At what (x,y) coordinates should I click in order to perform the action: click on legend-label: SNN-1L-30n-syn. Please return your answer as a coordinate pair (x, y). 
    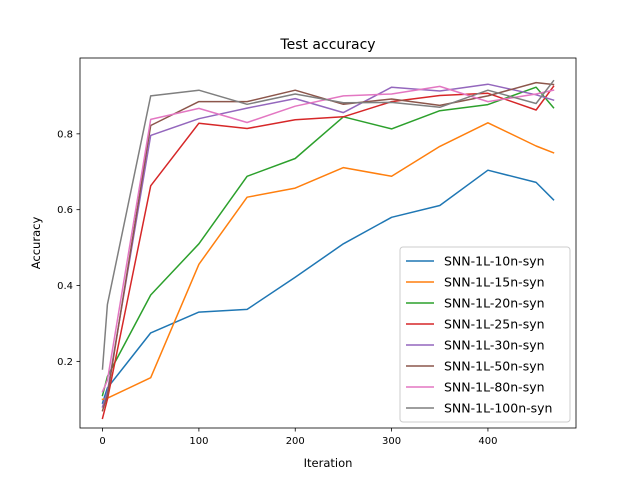
    Looking at the image, I should click on (494, 345).